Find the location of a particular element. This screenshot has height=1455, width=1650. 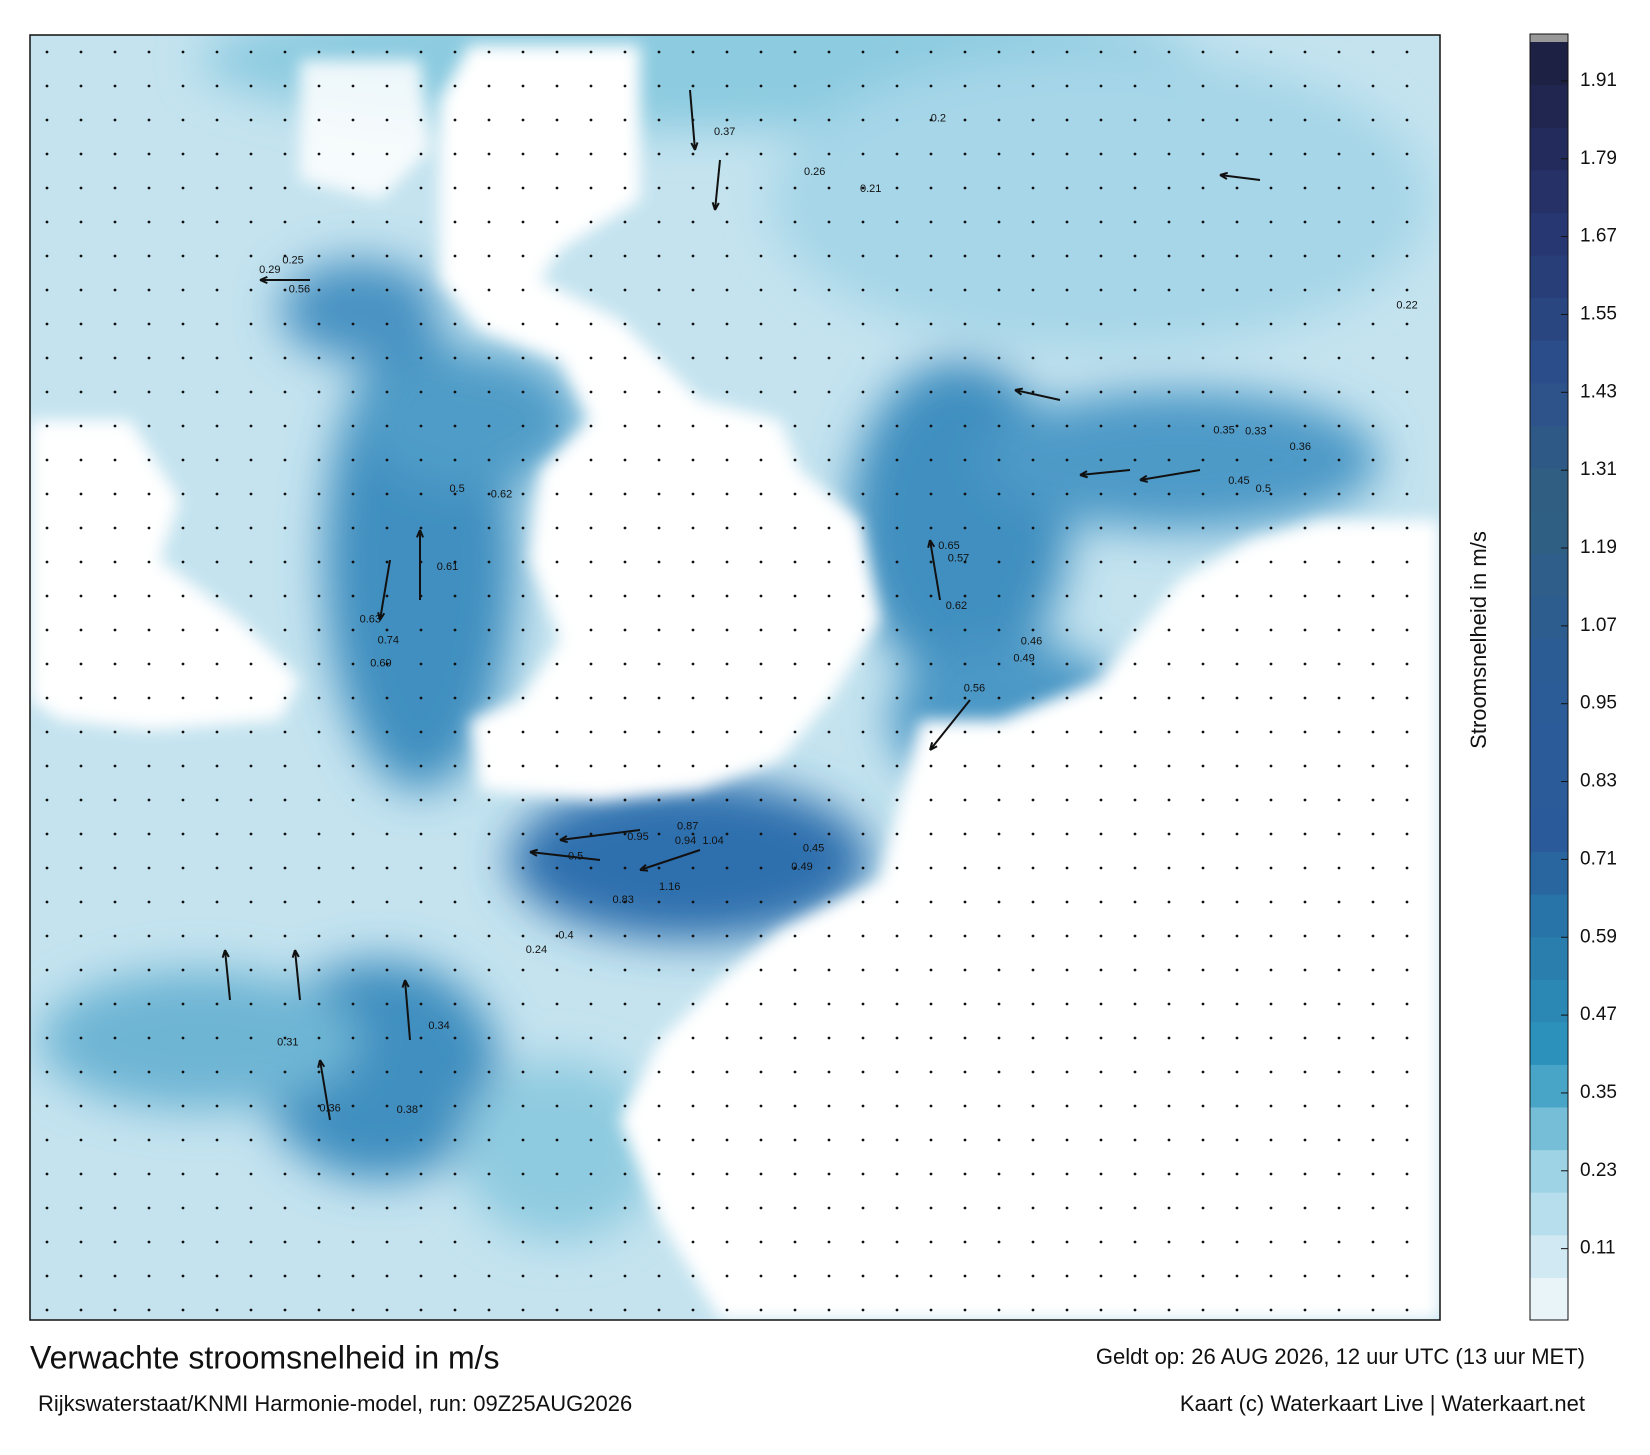

current-label: 0.31 is located at coordinates (287, 1043).